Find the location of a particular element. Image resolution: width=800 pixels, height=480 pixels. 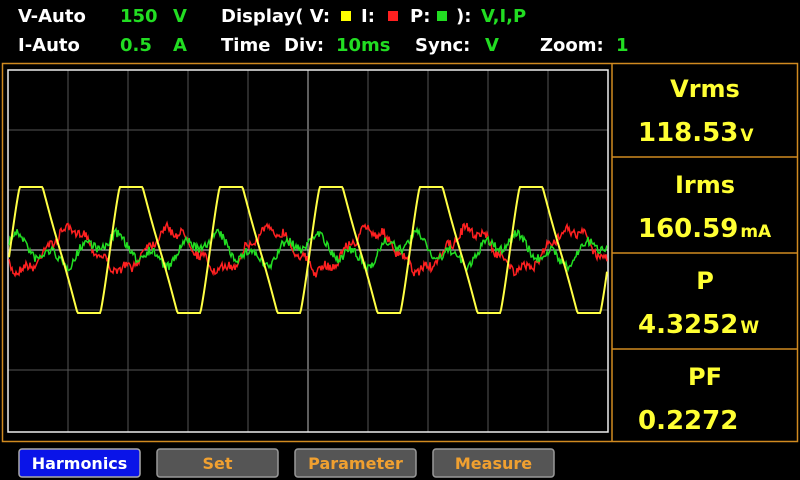

time-div-value: 10ms is located at coordinates (363, 45).